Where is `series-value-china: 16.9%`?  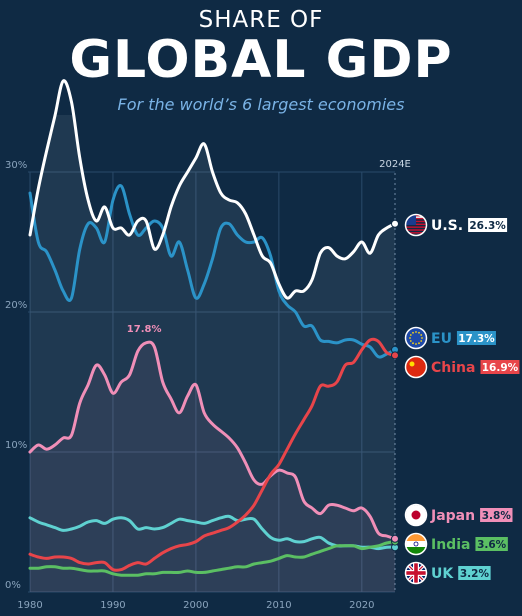
series-value-china: 16.9% is located at coordinates (500, 368).